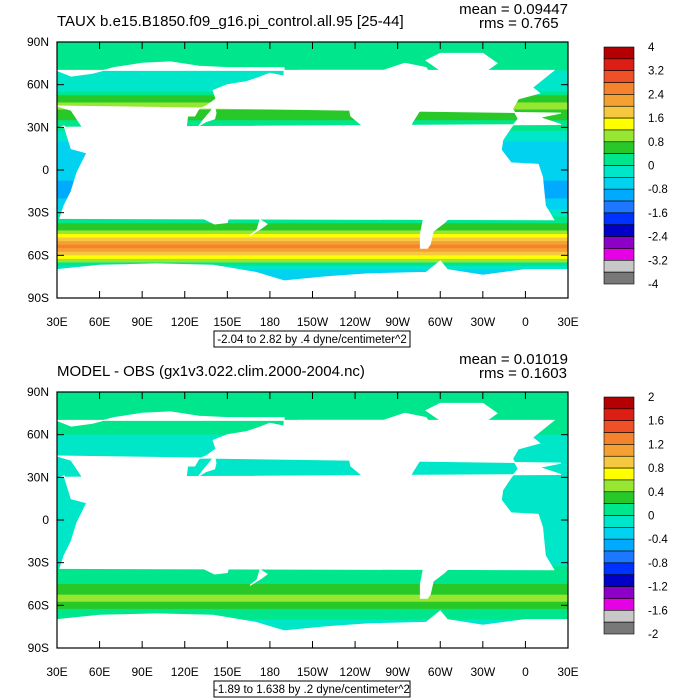  What do you see at coordinates (38, 605) in the screenshot?
I see `y-tick-label: 60S` at bounding box center [38, 605].